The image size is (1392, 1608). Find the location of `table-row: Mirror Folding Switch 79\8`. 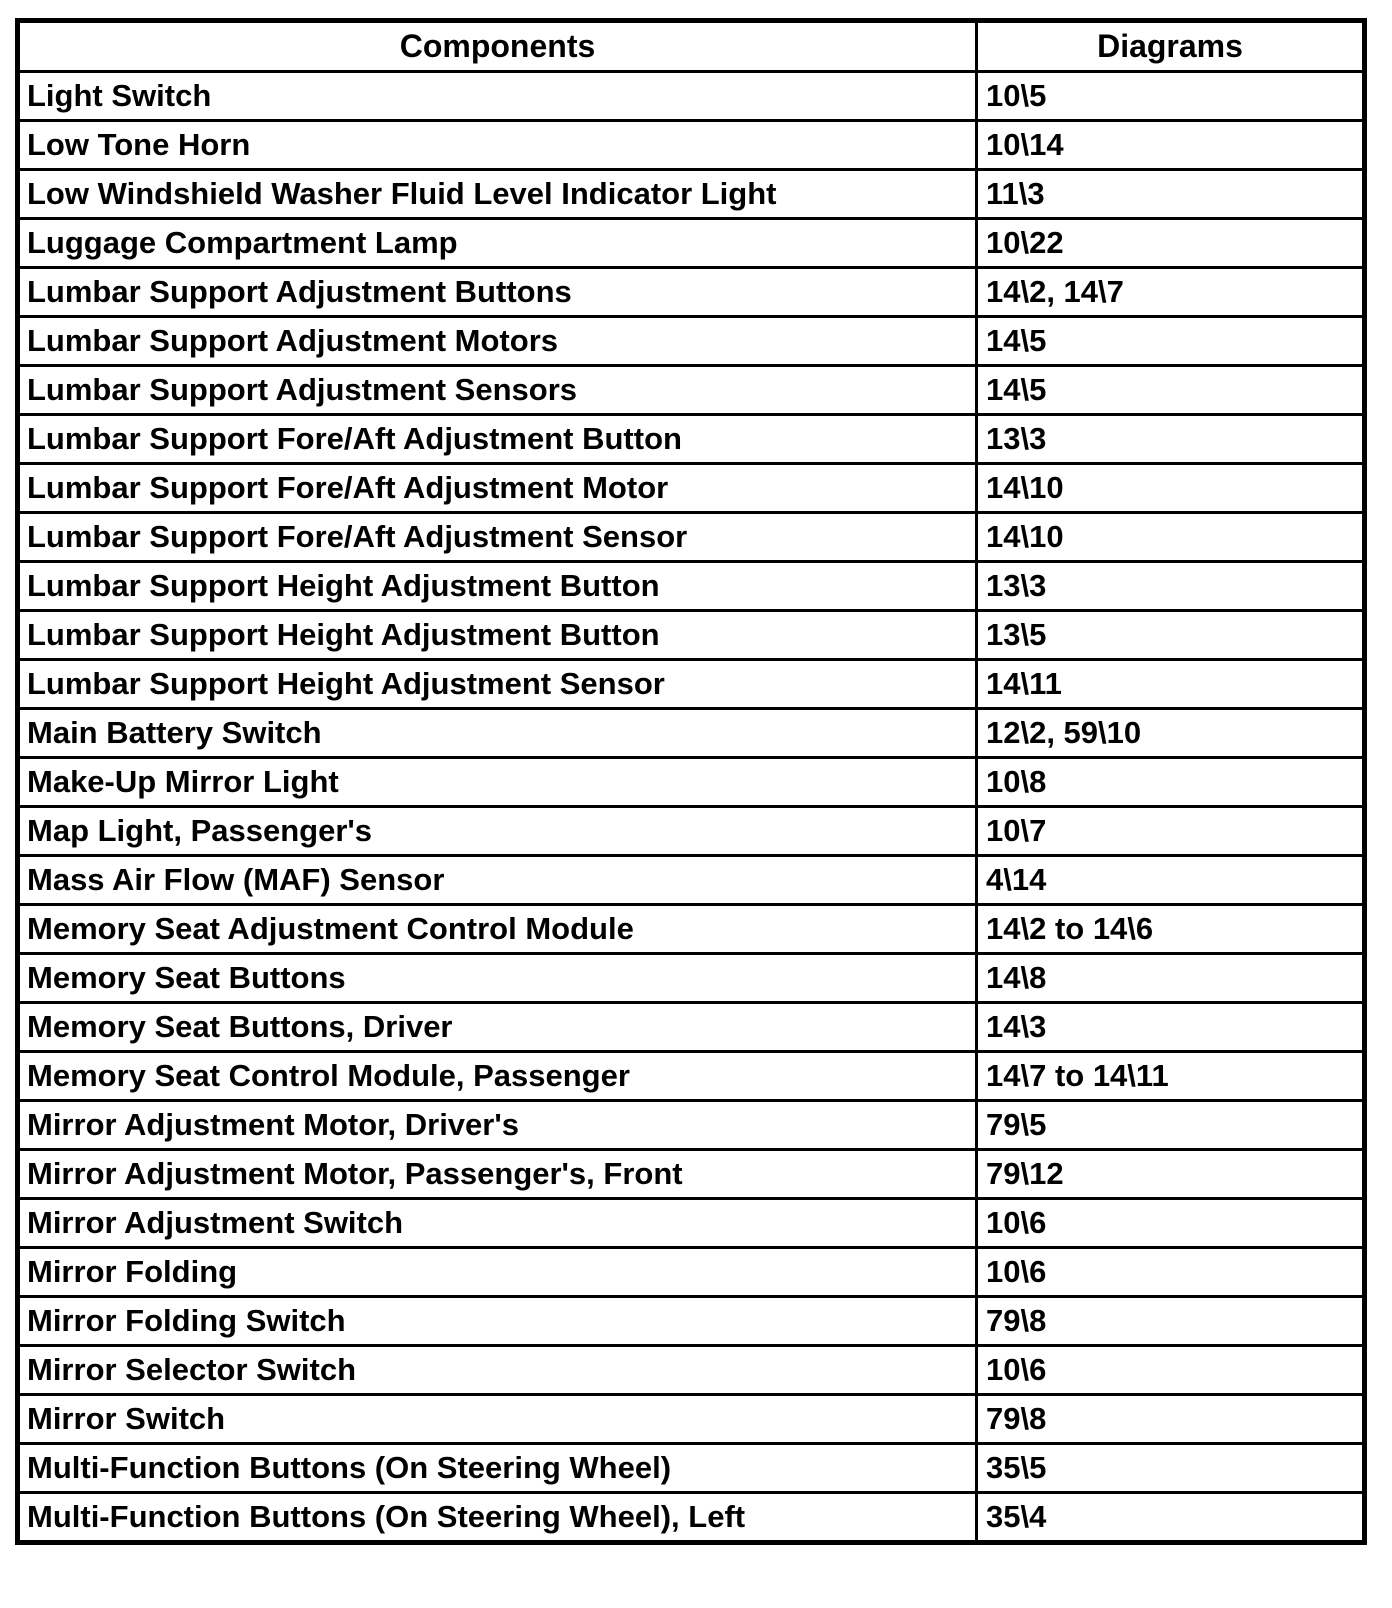

table-row: Mirror Folding Switch 79\8 is located at coordinates (691, 1321).